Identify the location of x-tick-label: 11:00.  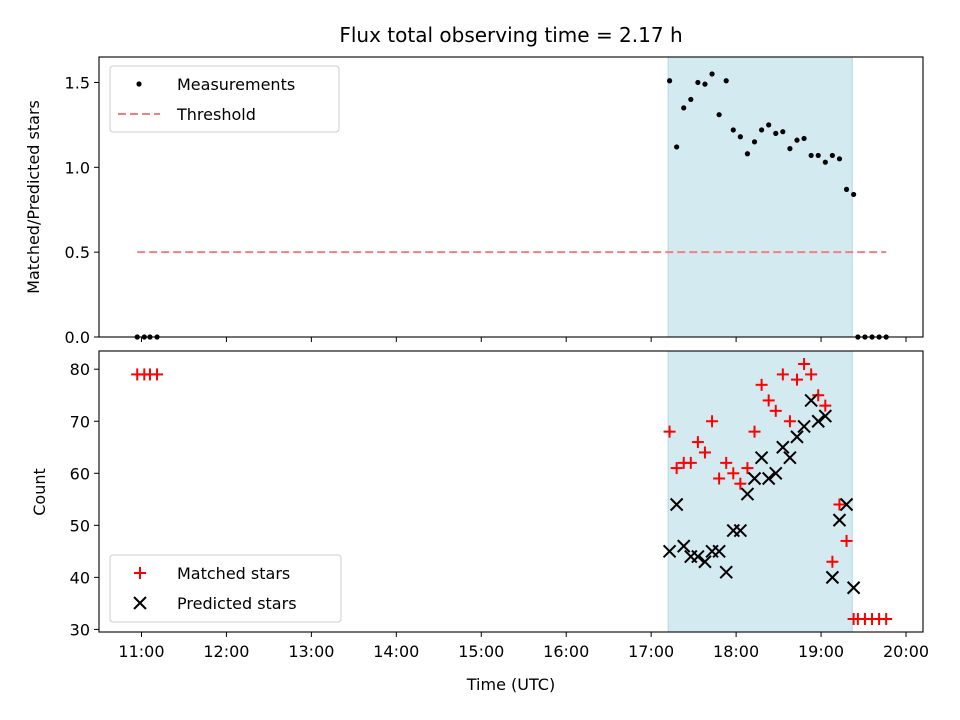
(141, 651).